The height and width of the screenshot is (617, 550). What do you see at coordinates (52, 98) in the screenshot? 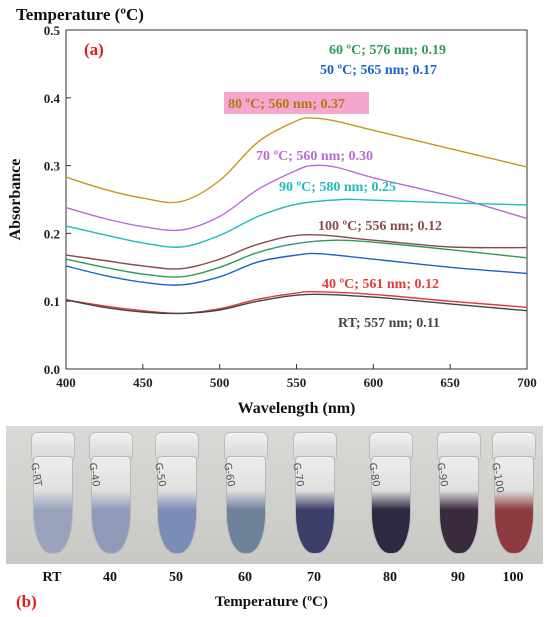
I see `y-tick-label: 0.4` at bounding box center [52, 98].